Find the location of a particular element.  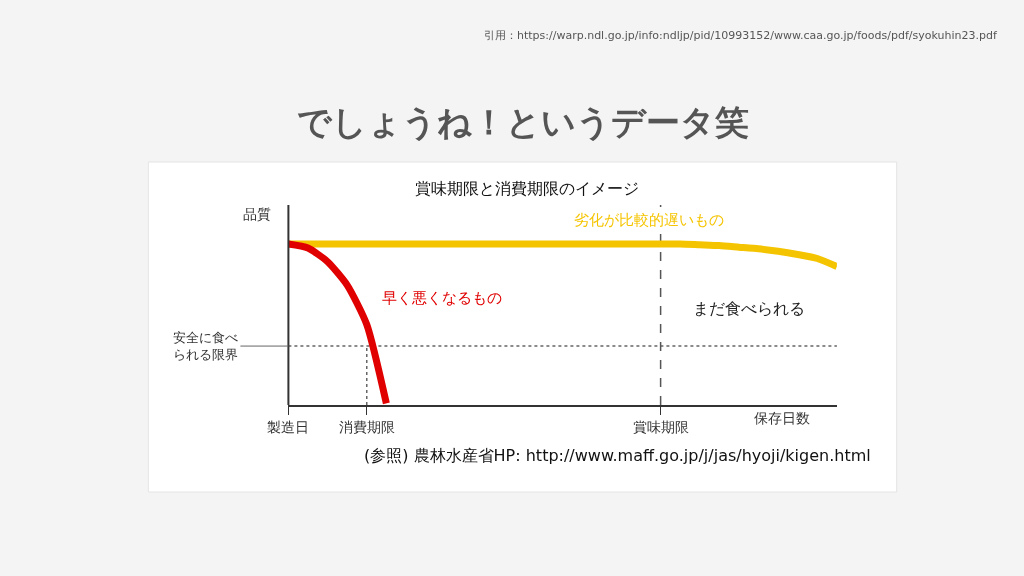

x-tick-label: 消費期限 is located at coordinates (366, 426).